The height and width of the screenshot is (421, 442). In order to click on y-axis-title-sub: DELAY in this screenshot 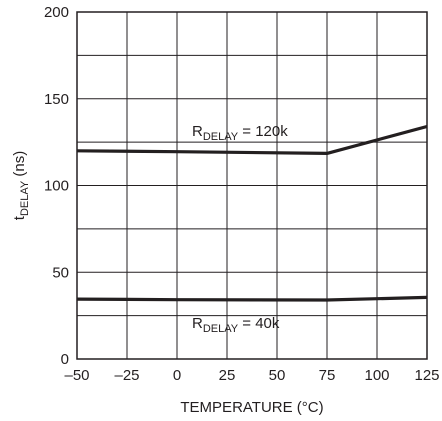, I will do `click(25, 198)`.